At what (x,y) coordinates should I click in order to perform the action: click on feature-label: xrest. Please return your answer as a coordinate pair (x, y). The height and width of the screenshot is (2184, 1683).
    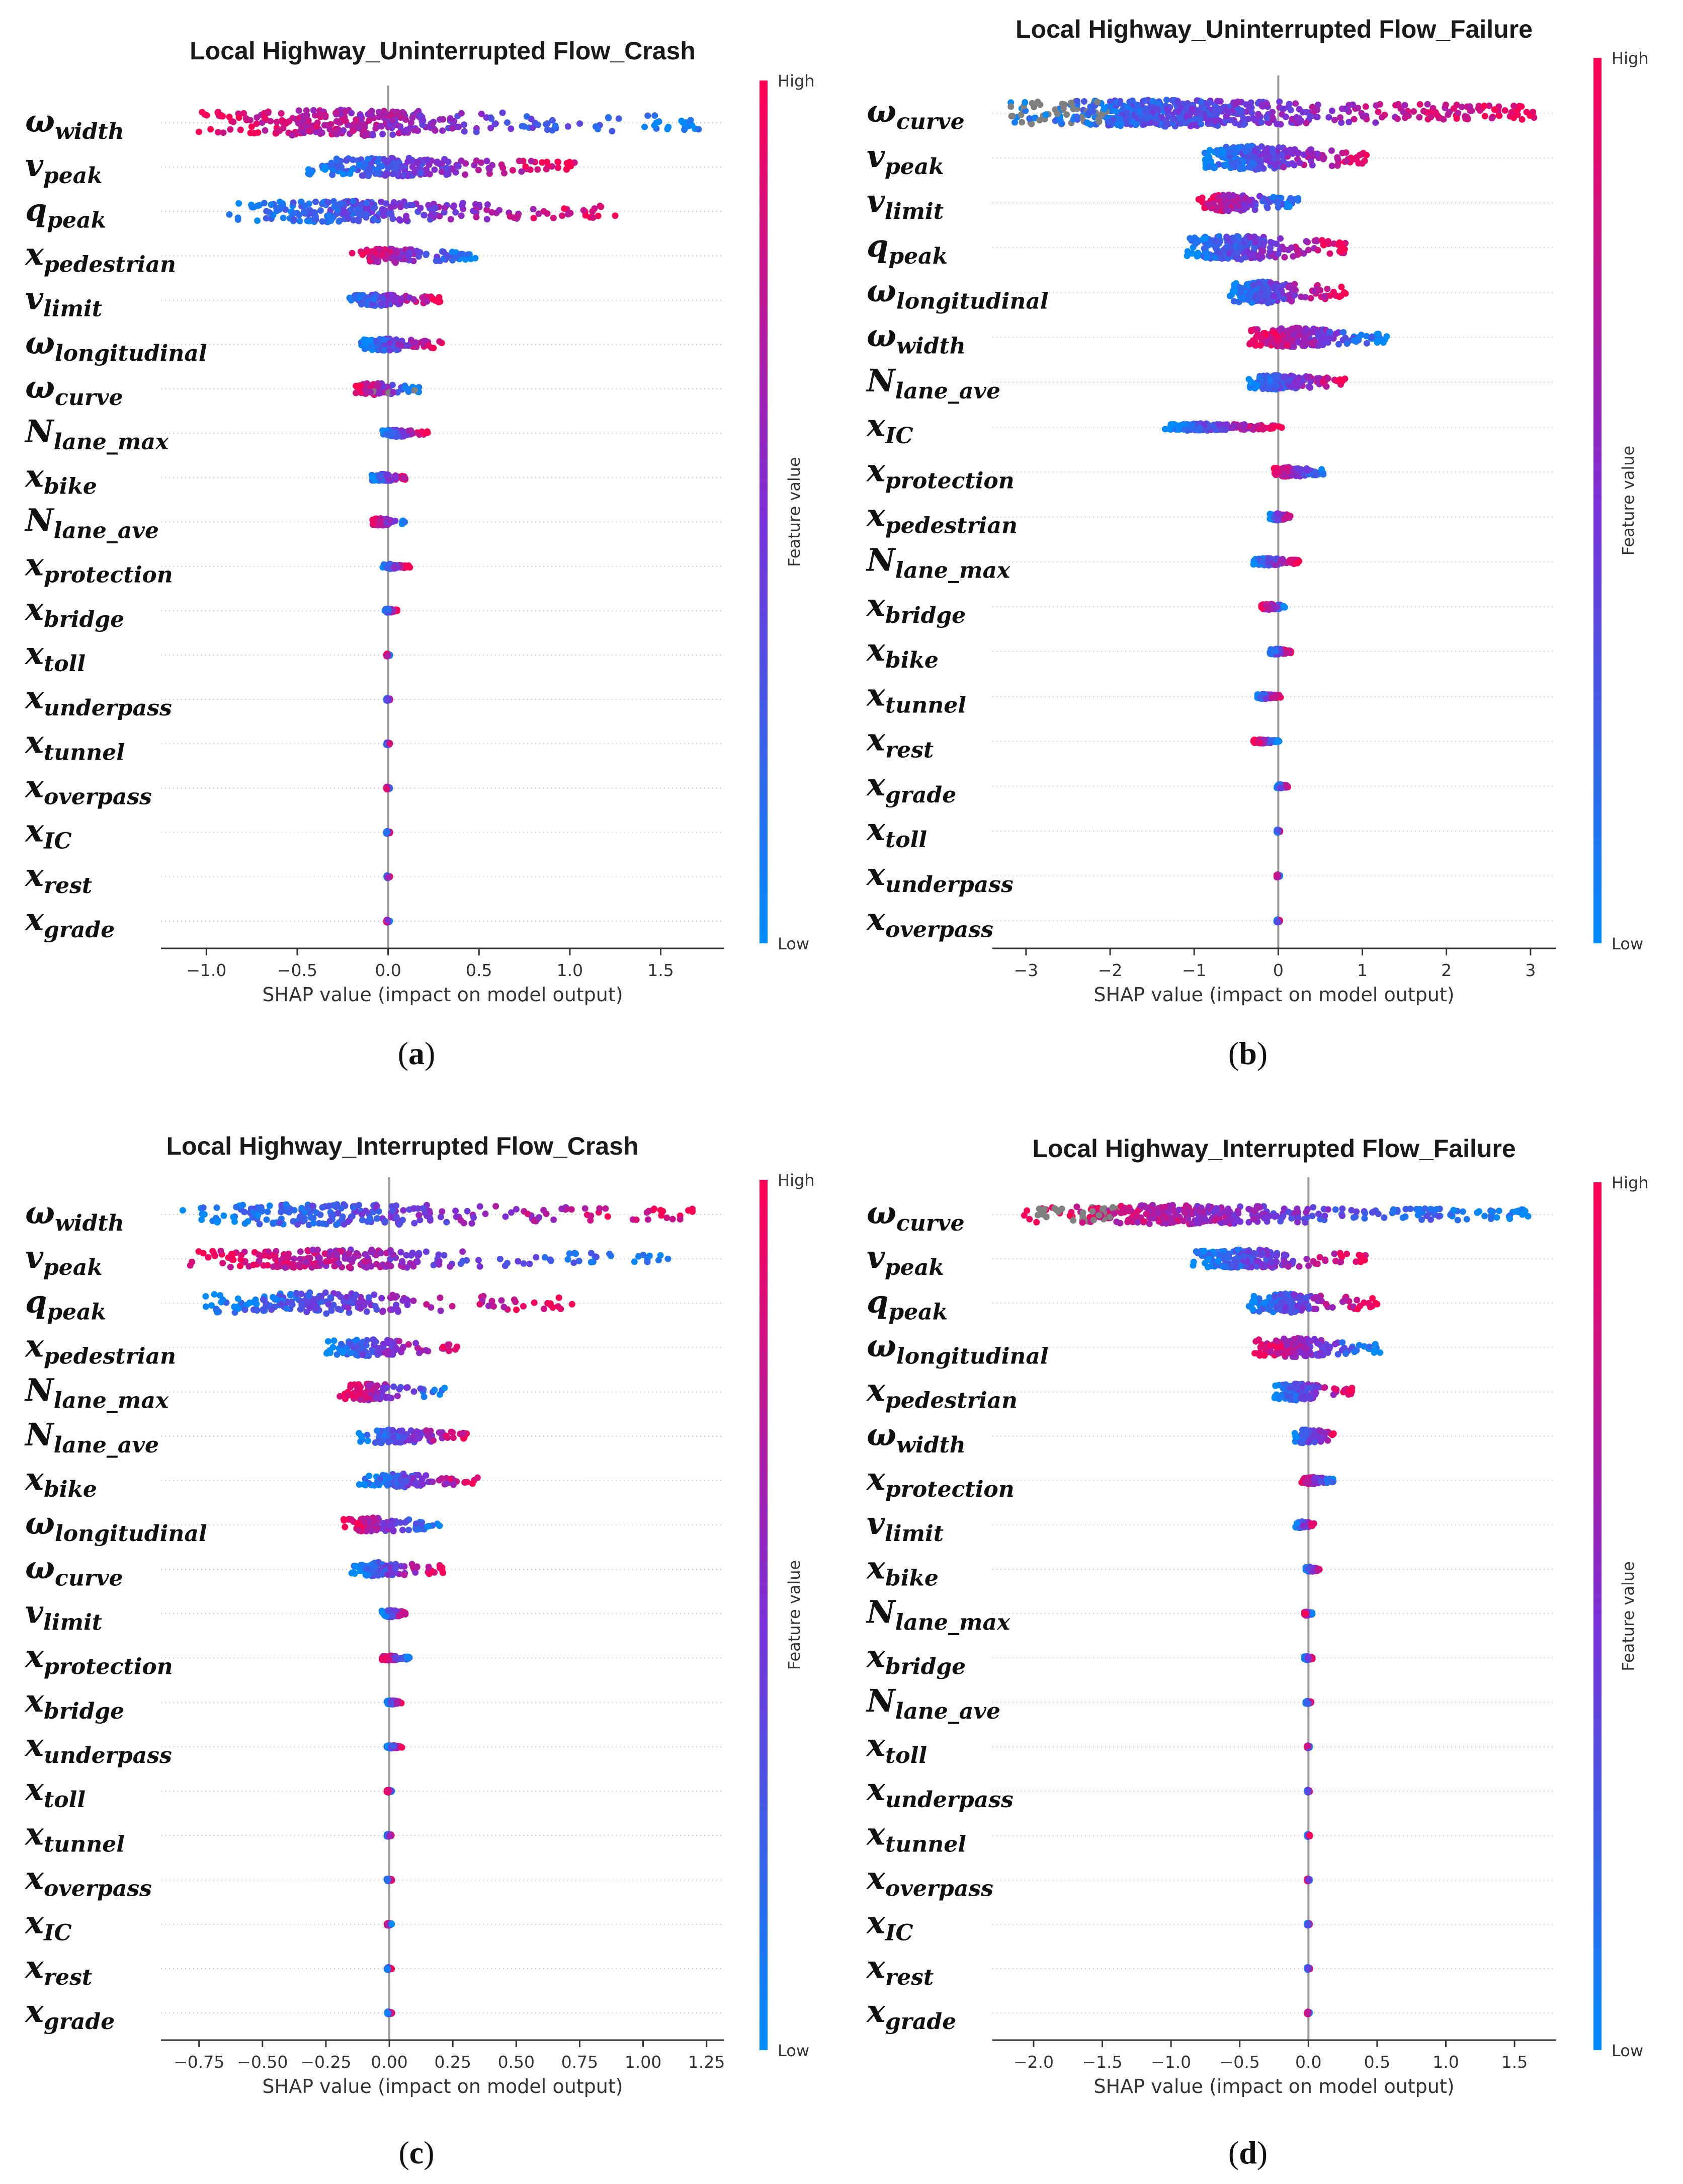
    Looking at the image, I should click on (58, 878).